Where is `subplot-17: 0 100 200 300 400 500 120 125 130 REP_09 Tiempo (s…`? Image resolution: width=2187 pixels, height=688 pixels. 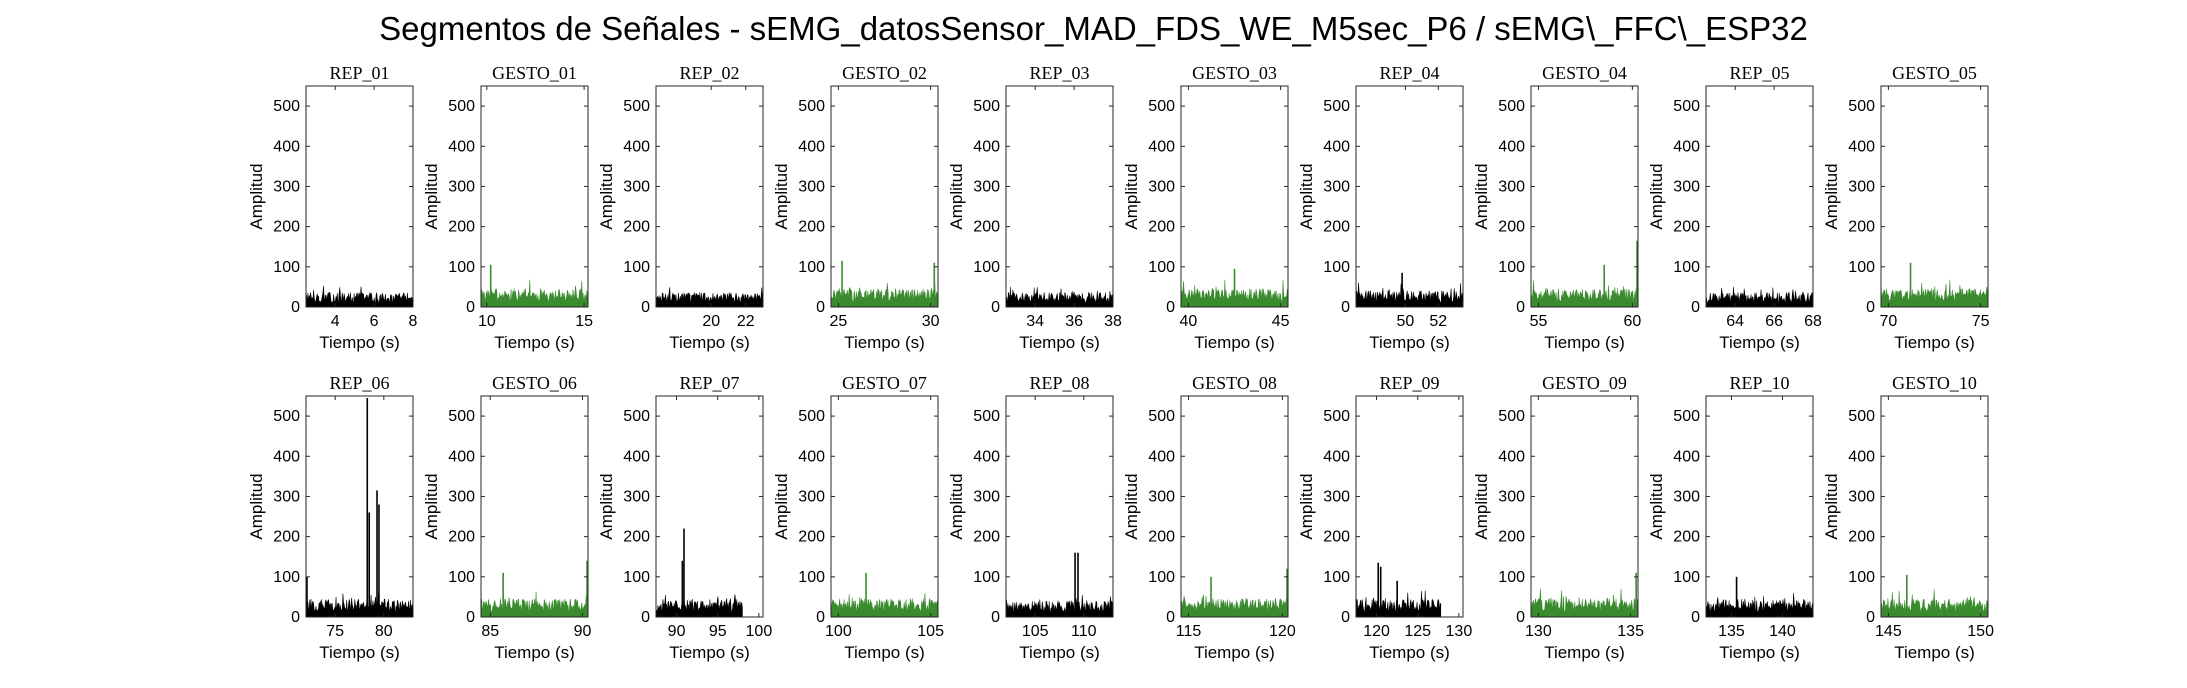 subplot-17: 0 100 200 300 400 500 120 125 130 REP_09 Tiempo (s… is located at coordinates (1384, 517).